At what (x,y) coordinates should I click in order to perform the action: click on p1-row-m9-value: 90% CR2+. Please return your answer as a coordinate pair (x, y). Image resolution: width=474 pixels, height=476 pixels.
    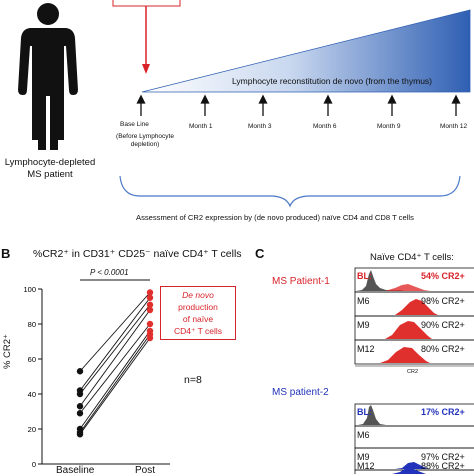
    Looking at the image, I should click on (443, 325).